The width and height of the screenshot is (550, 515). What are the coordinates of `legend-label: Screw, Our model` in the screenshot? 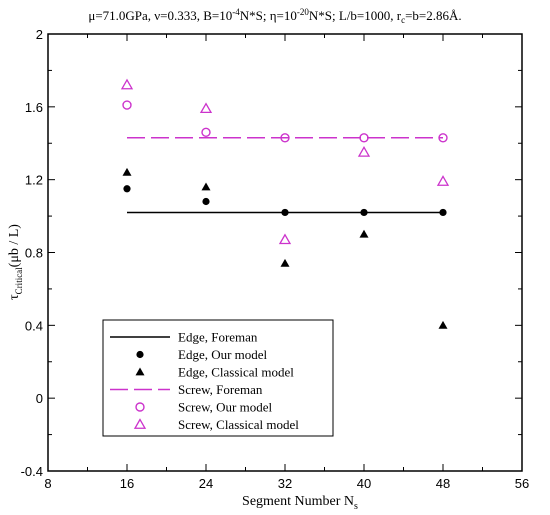 It's located at (225, 407).